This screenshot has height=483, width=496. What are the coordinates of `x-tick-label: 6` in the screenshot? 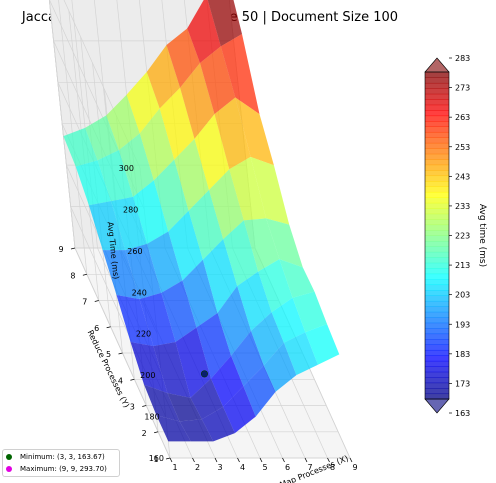 It's located at (287, 467).